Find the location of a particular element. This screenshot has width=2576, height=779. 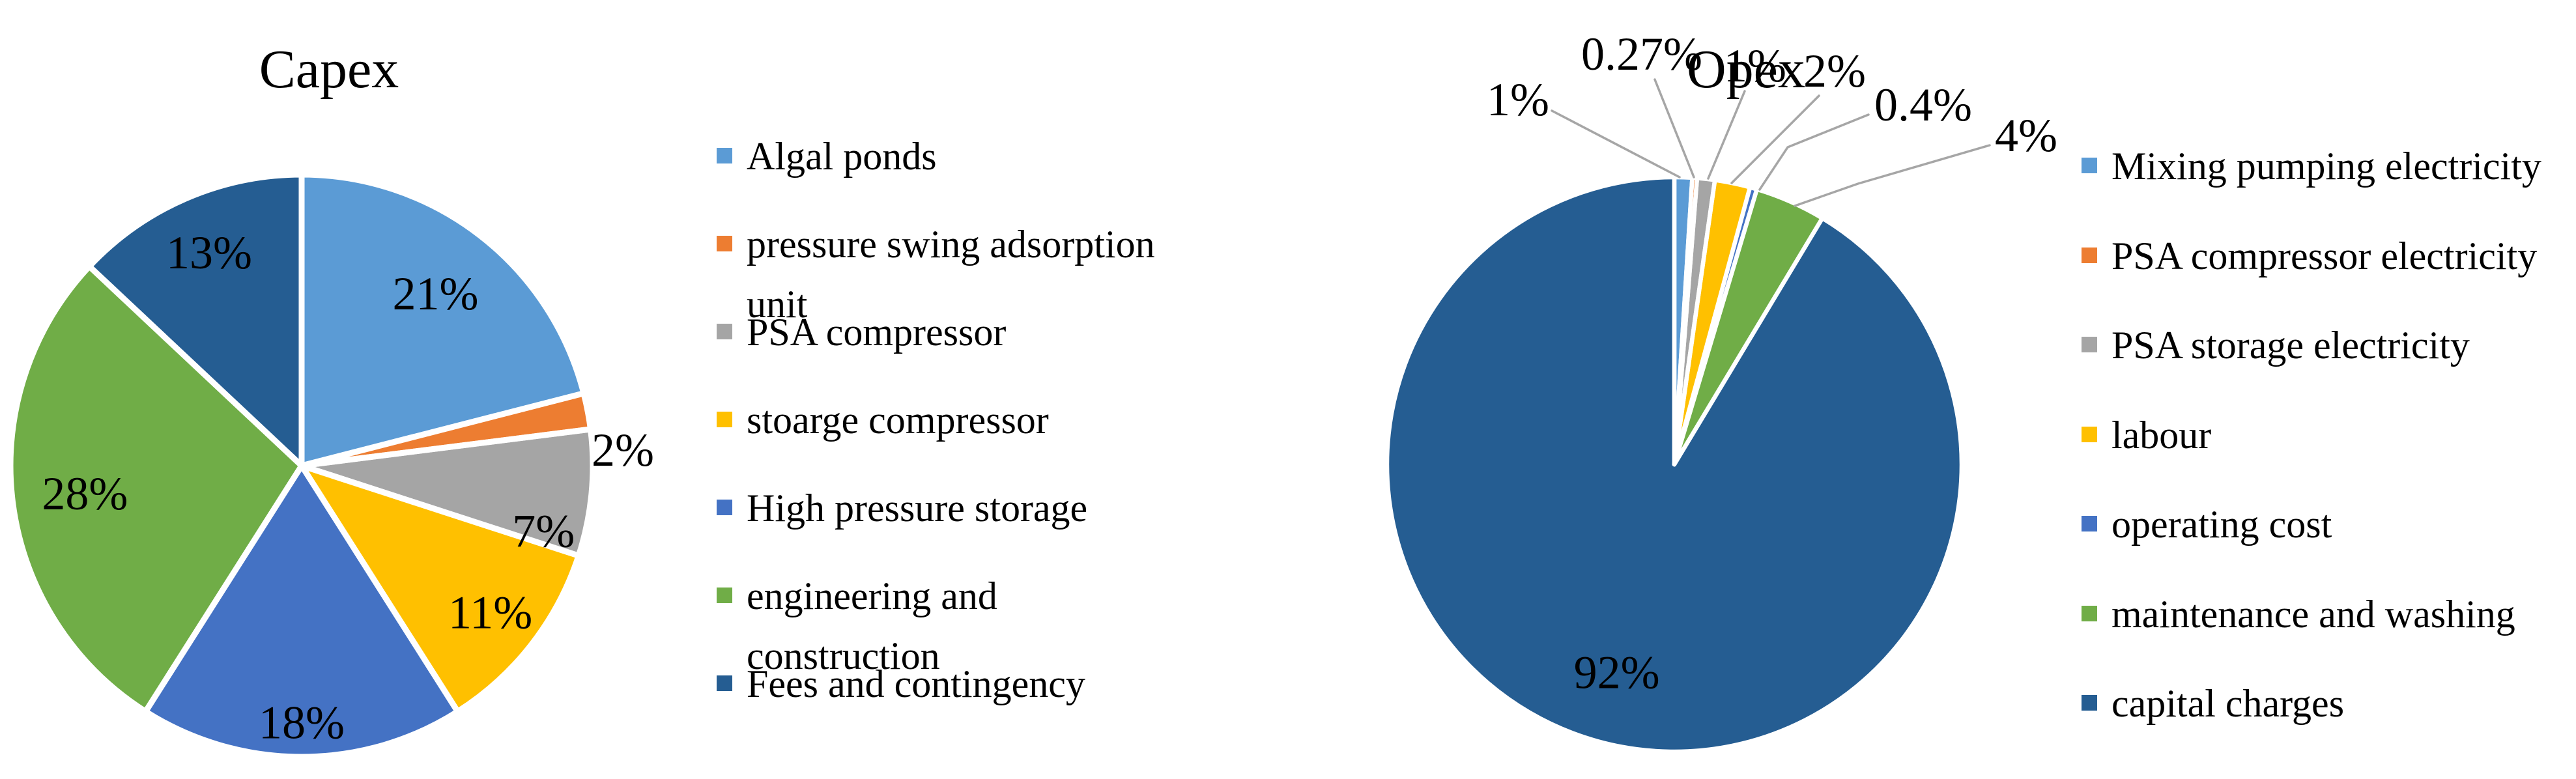

legend-label: PSA storage electricity is located at coordinates (2290, 345).